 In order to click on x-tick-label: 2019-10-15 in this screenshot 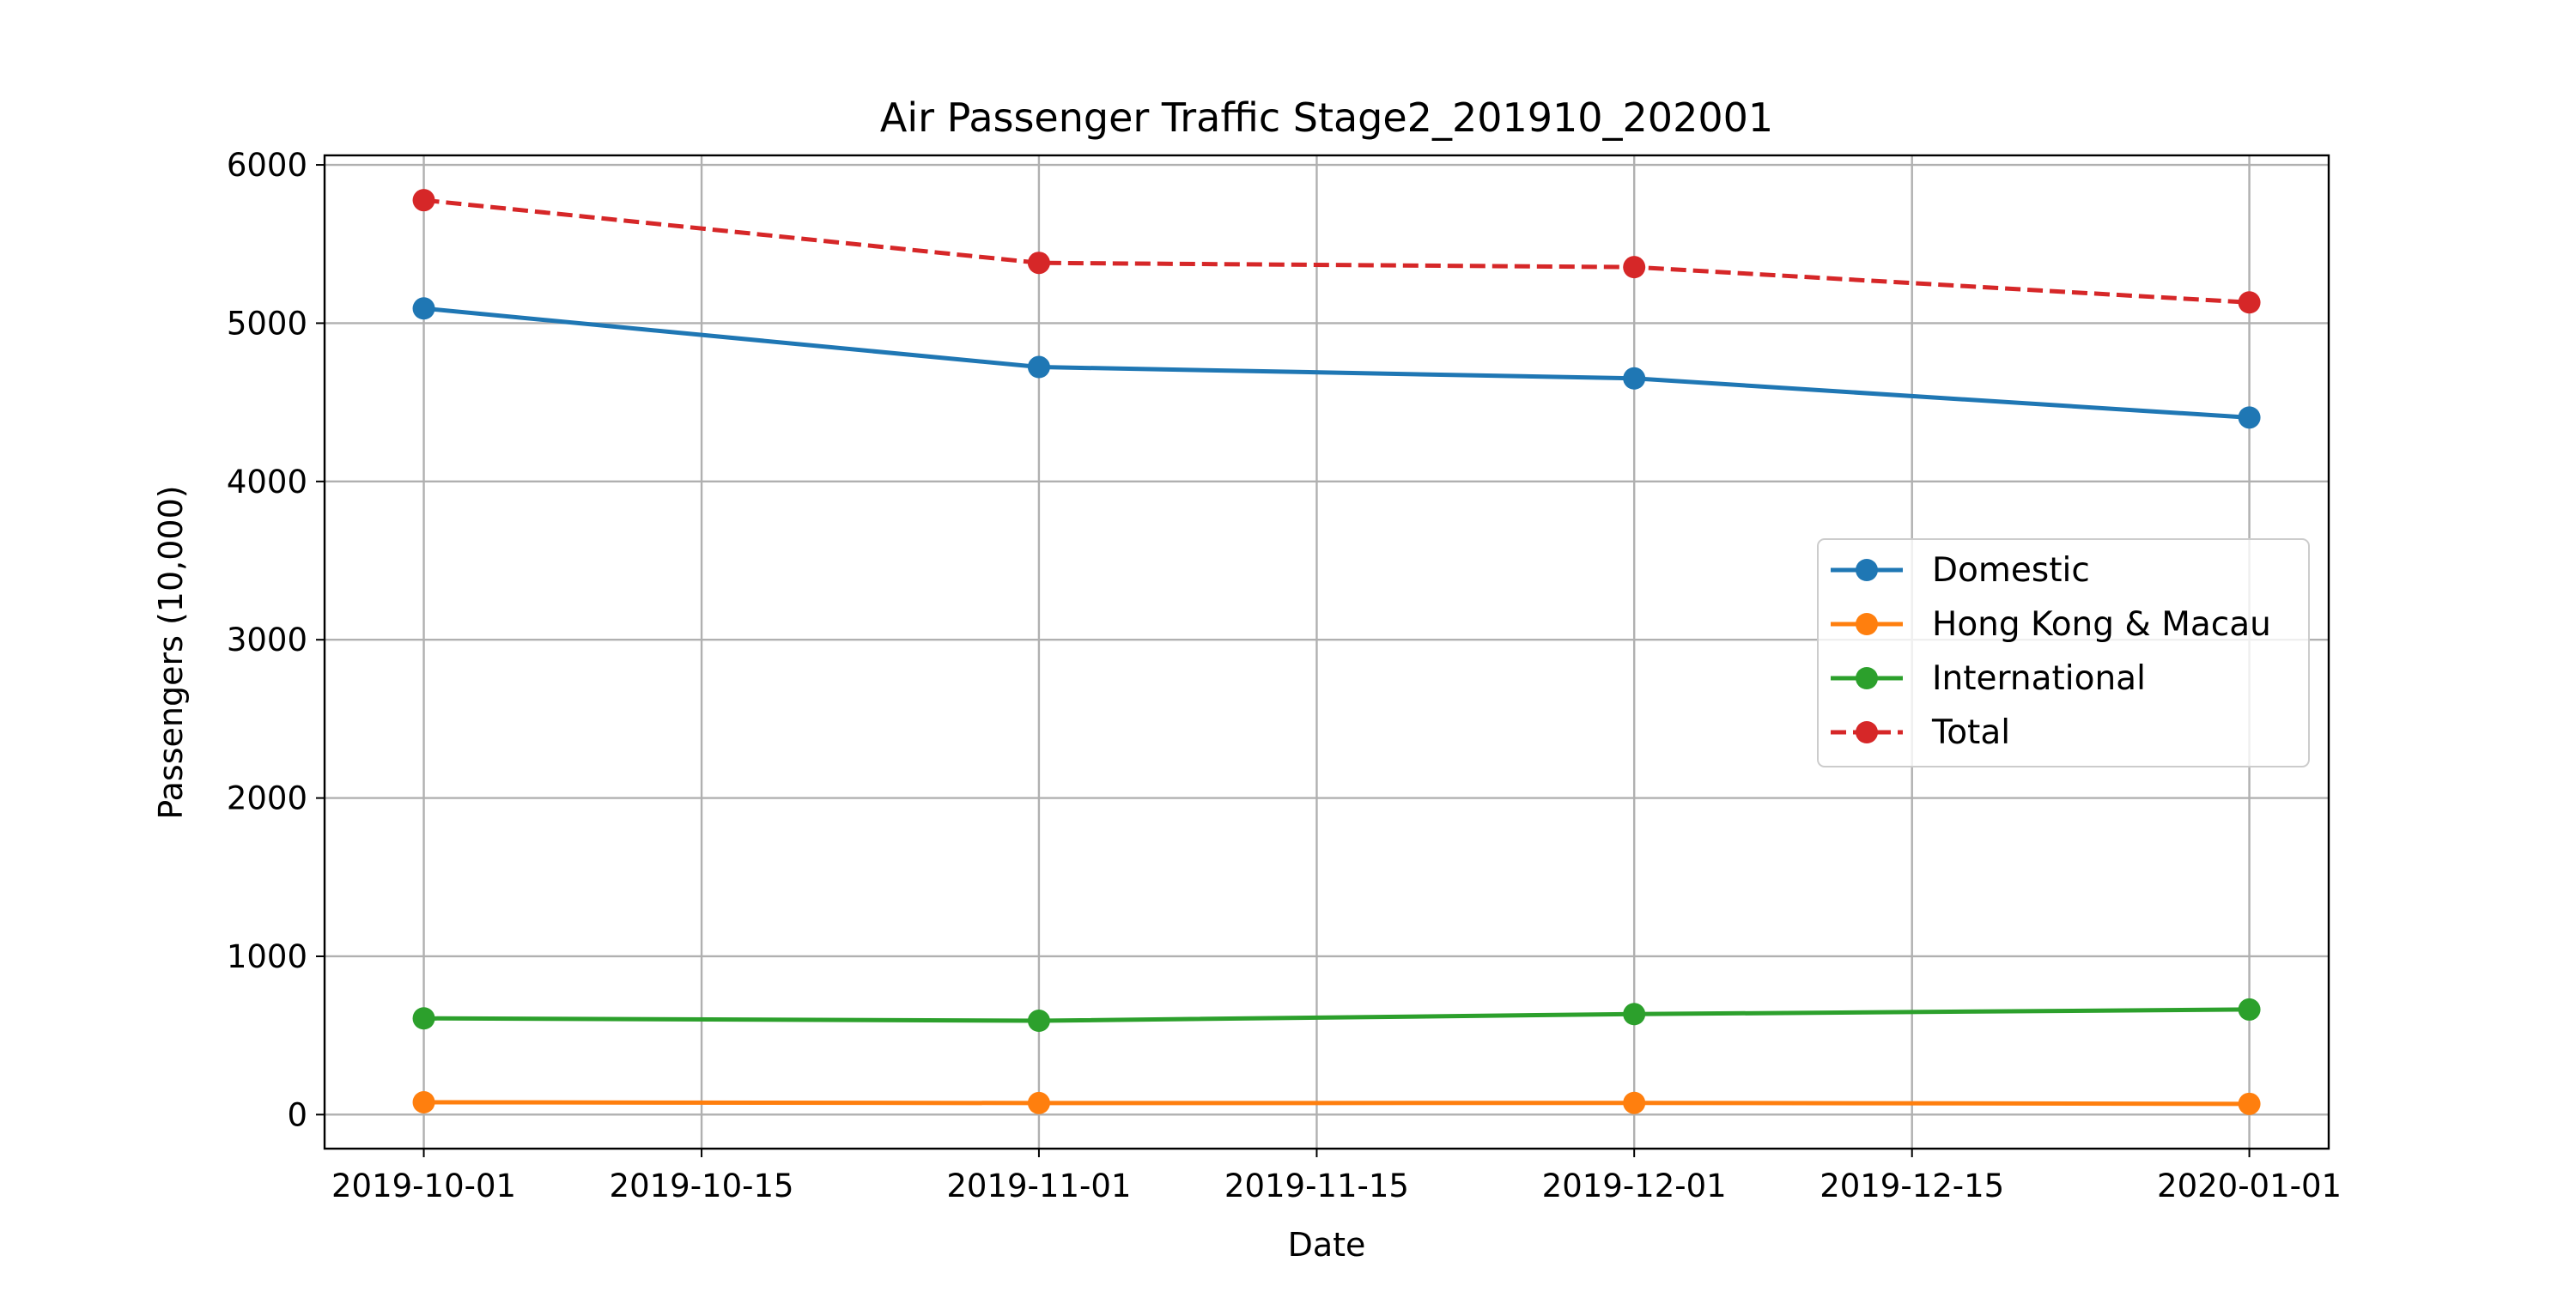, I will do `click(702, 1186)`.